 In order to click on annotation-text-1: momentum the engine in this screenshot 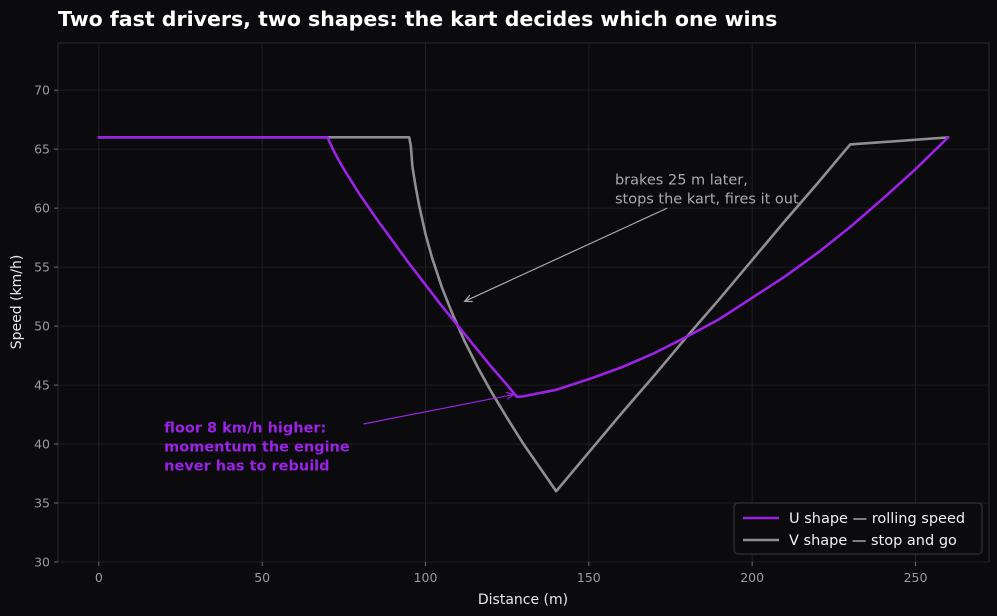, I will do `click(257, 447)`.